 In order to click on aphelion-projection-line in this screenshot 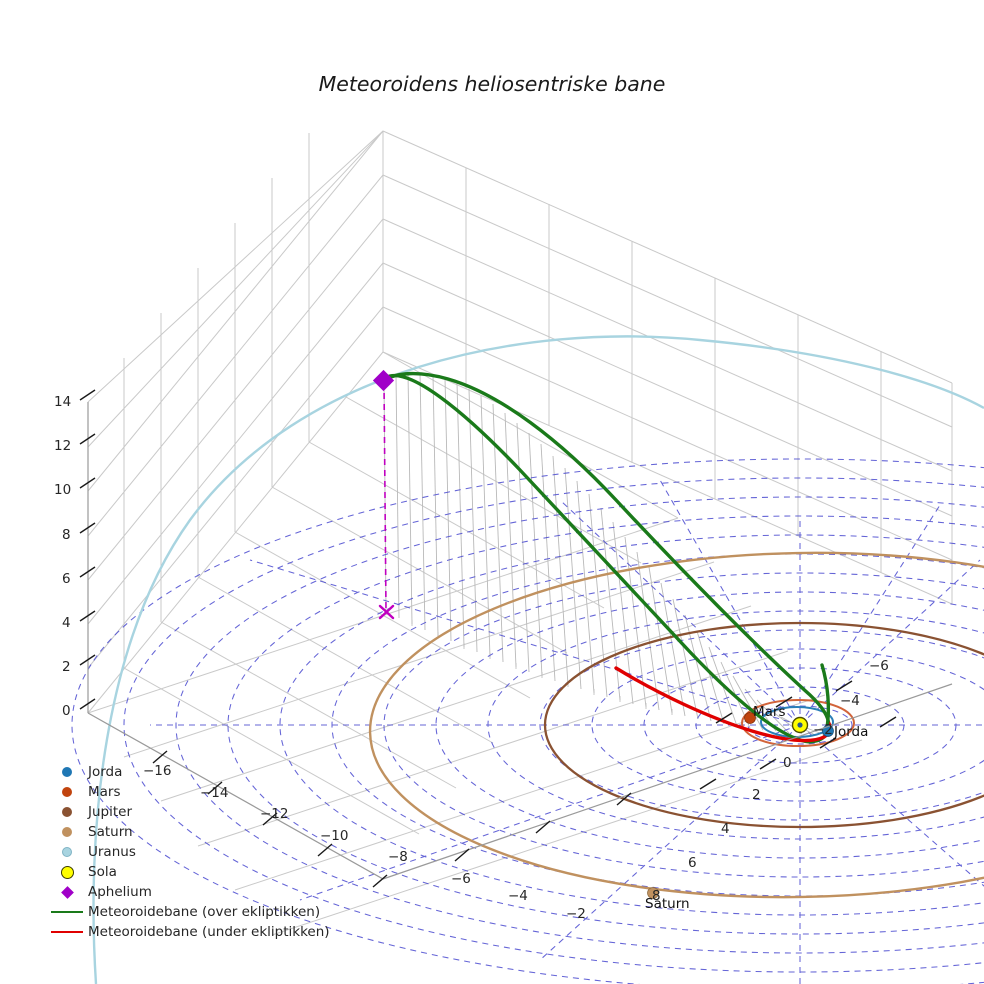, I will do `click(385, 496)`.